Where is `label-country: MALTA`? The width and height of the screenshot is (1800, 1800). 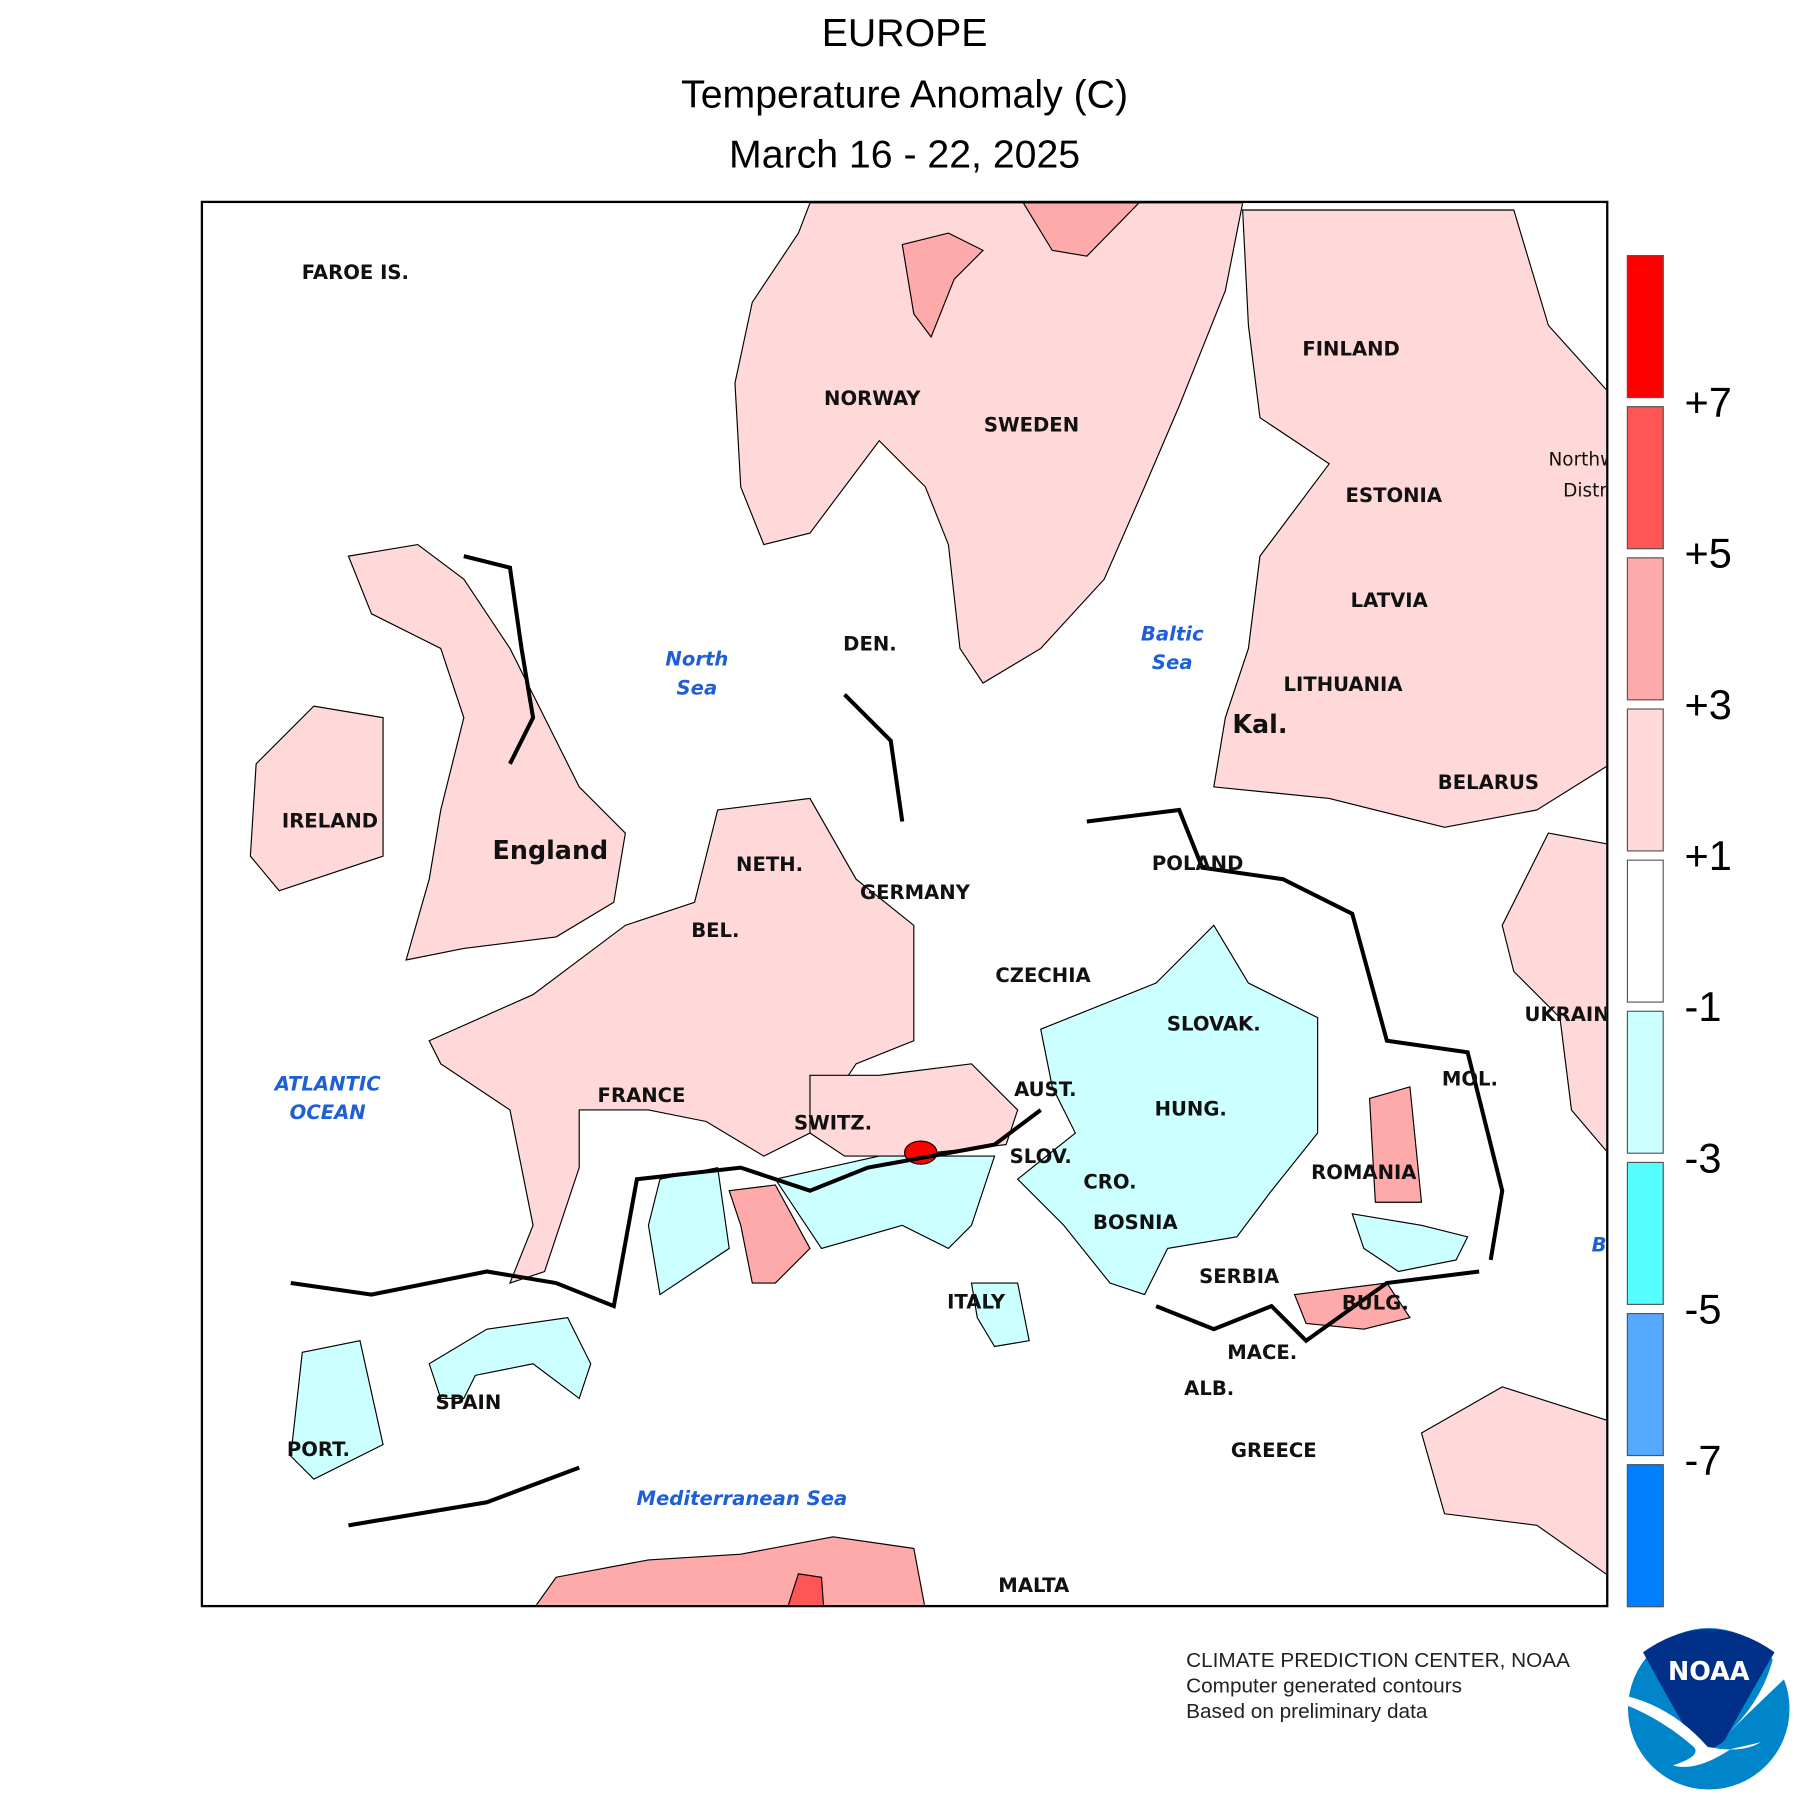 label-country: MALTA is located at coordinates (1034, 1586).